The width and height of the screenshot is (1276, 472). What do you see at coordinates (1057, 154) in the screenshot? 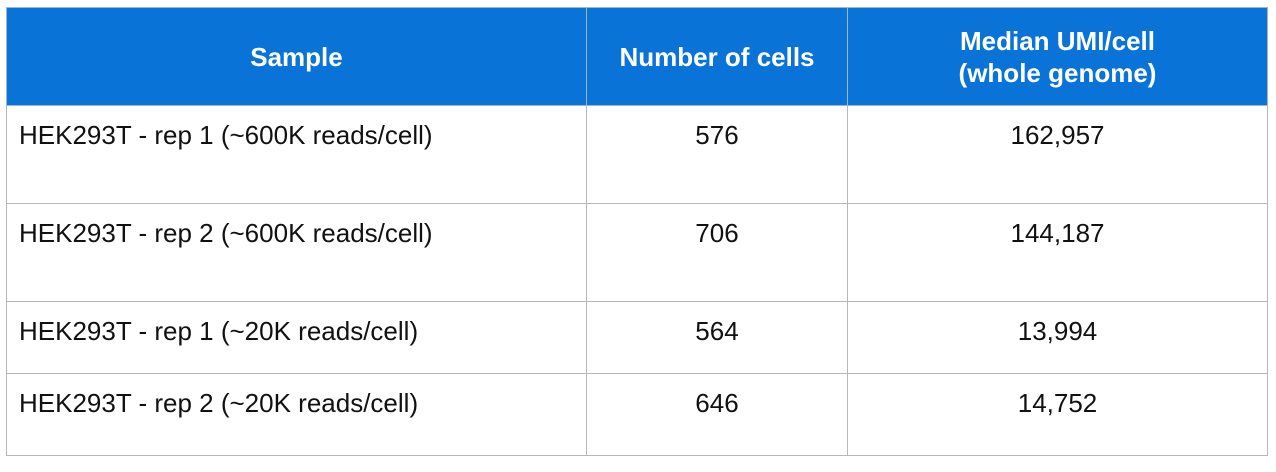
I see `median-umi-cell: 162,957` at bounding box center [1057, 154].